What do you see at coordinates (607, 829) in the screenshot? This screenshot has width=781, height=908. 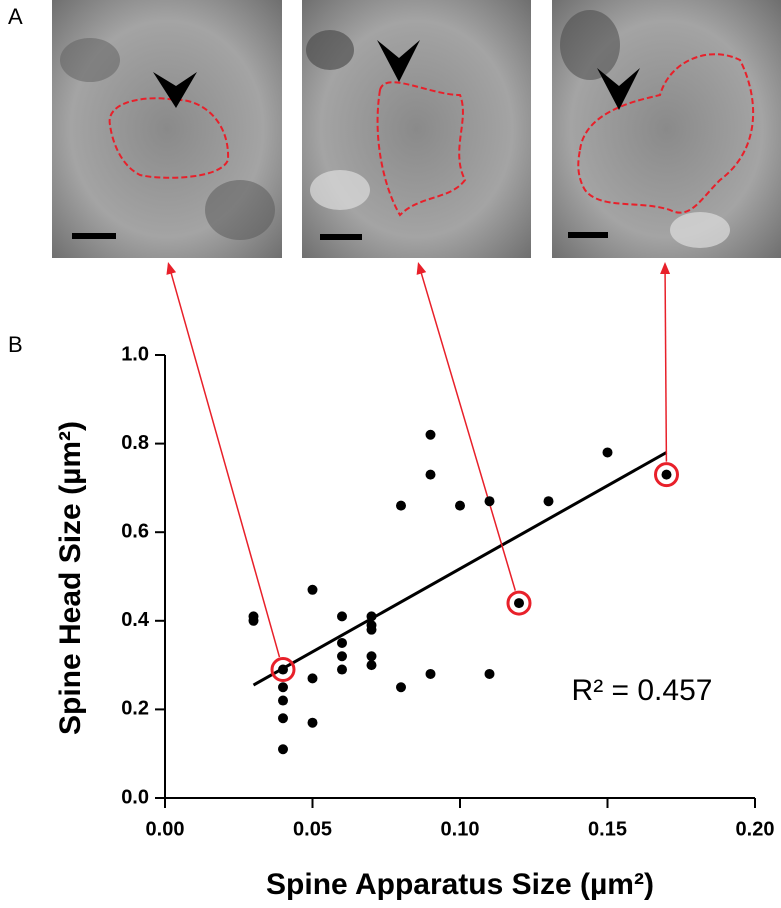 I see `x-tick-label: 0.15` at bounding box center [607, 829].